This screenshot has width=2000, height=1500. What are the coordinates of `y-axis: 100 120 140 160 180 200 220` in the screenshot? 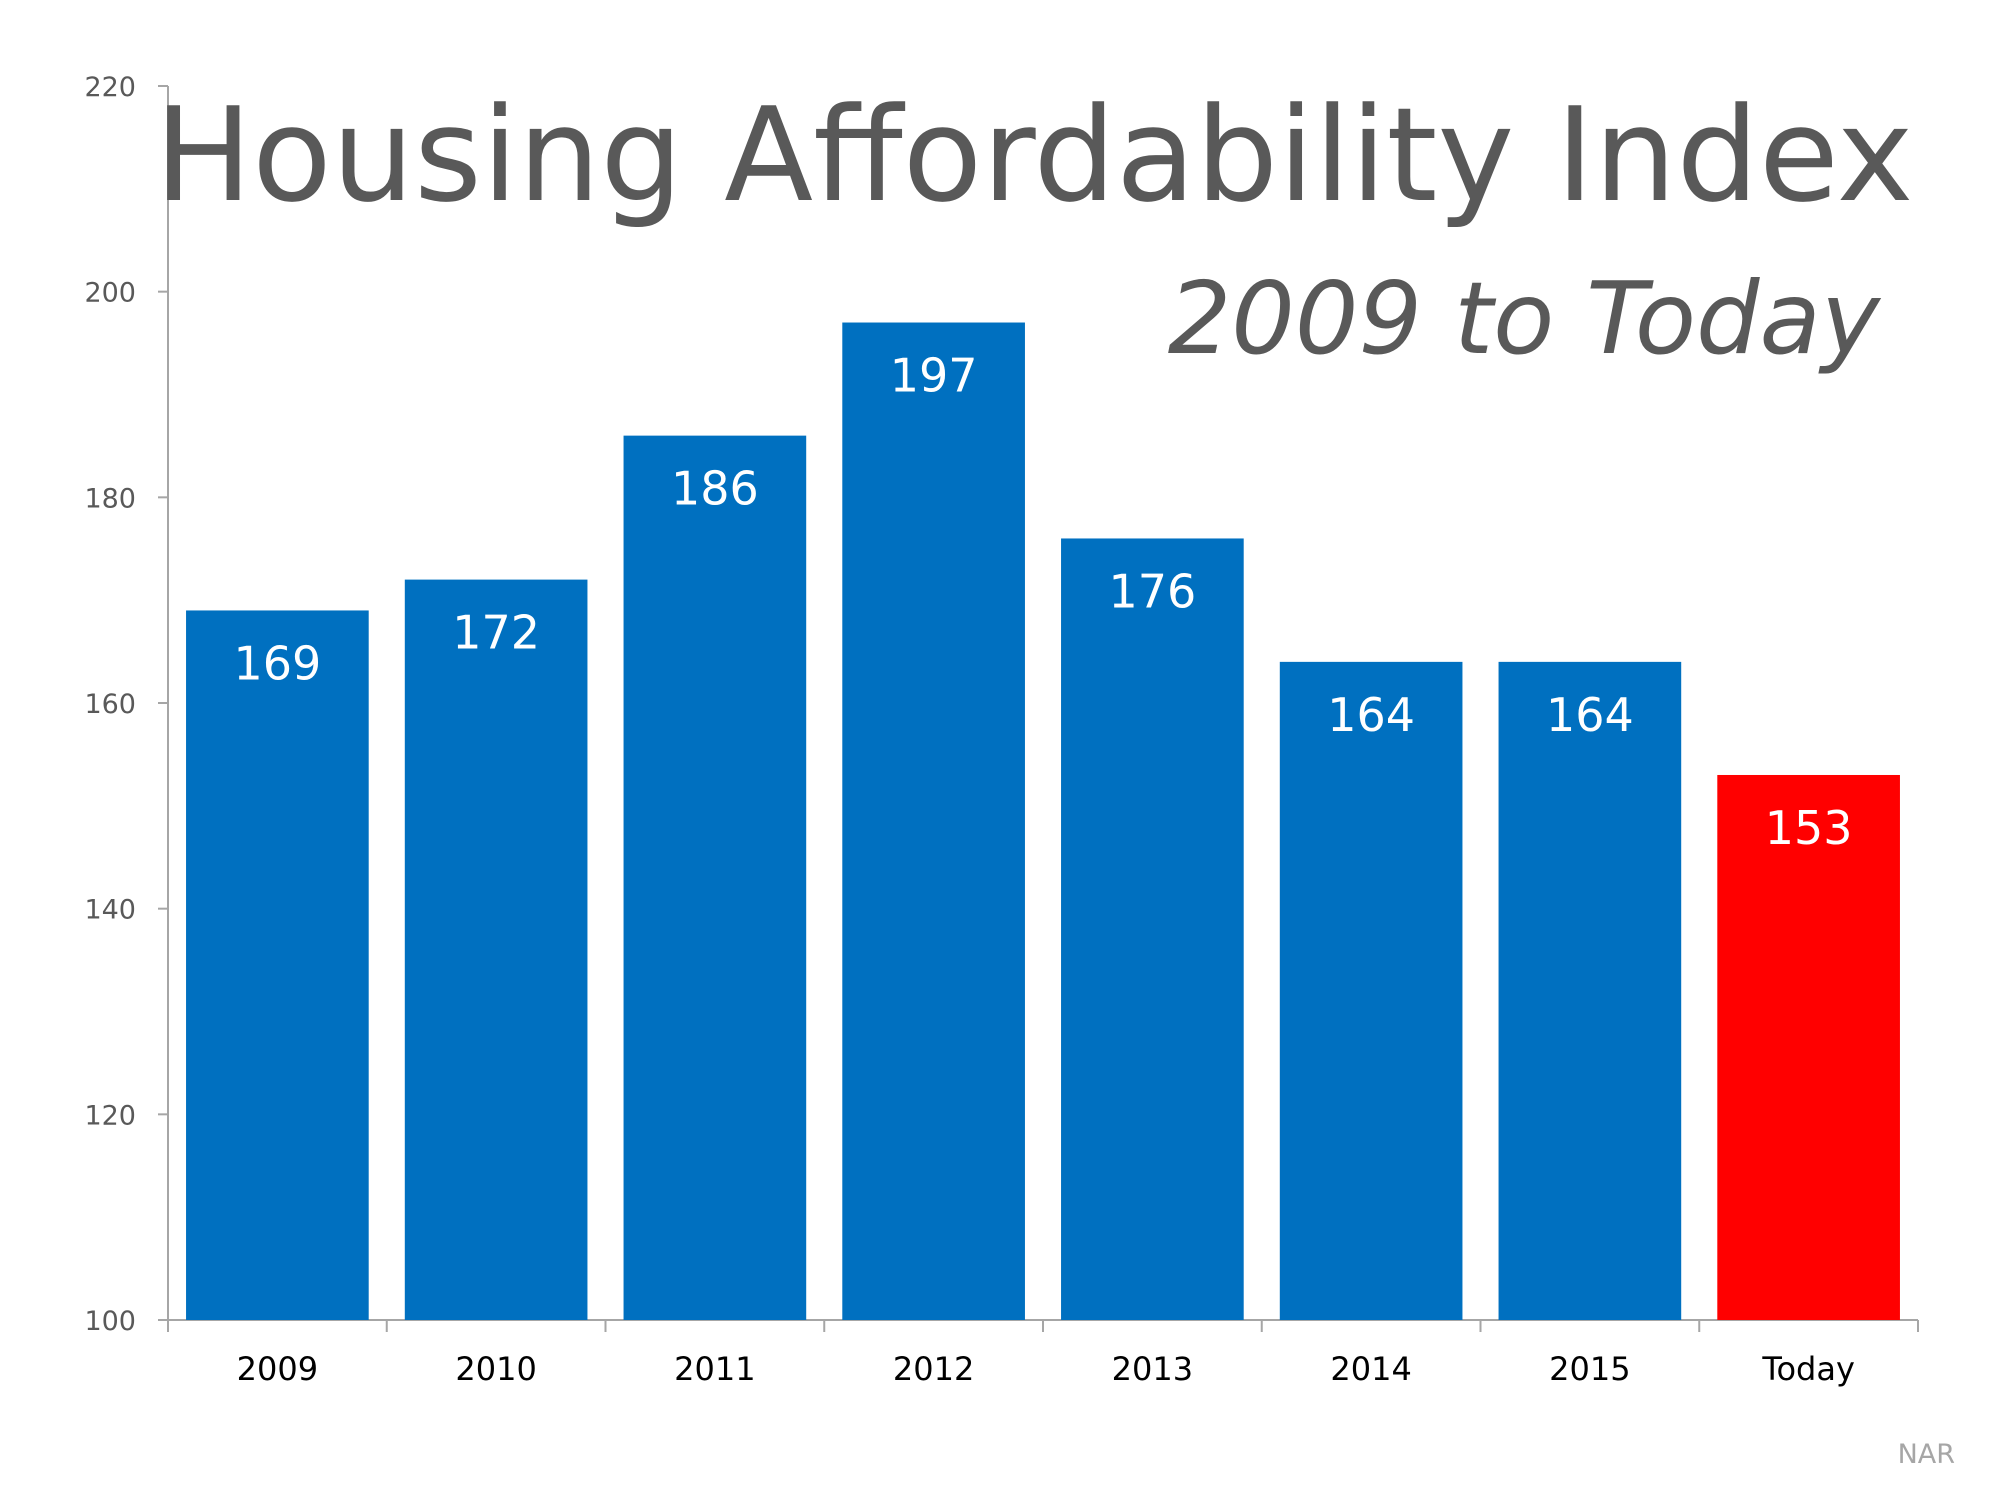 It's located at (126, 704).